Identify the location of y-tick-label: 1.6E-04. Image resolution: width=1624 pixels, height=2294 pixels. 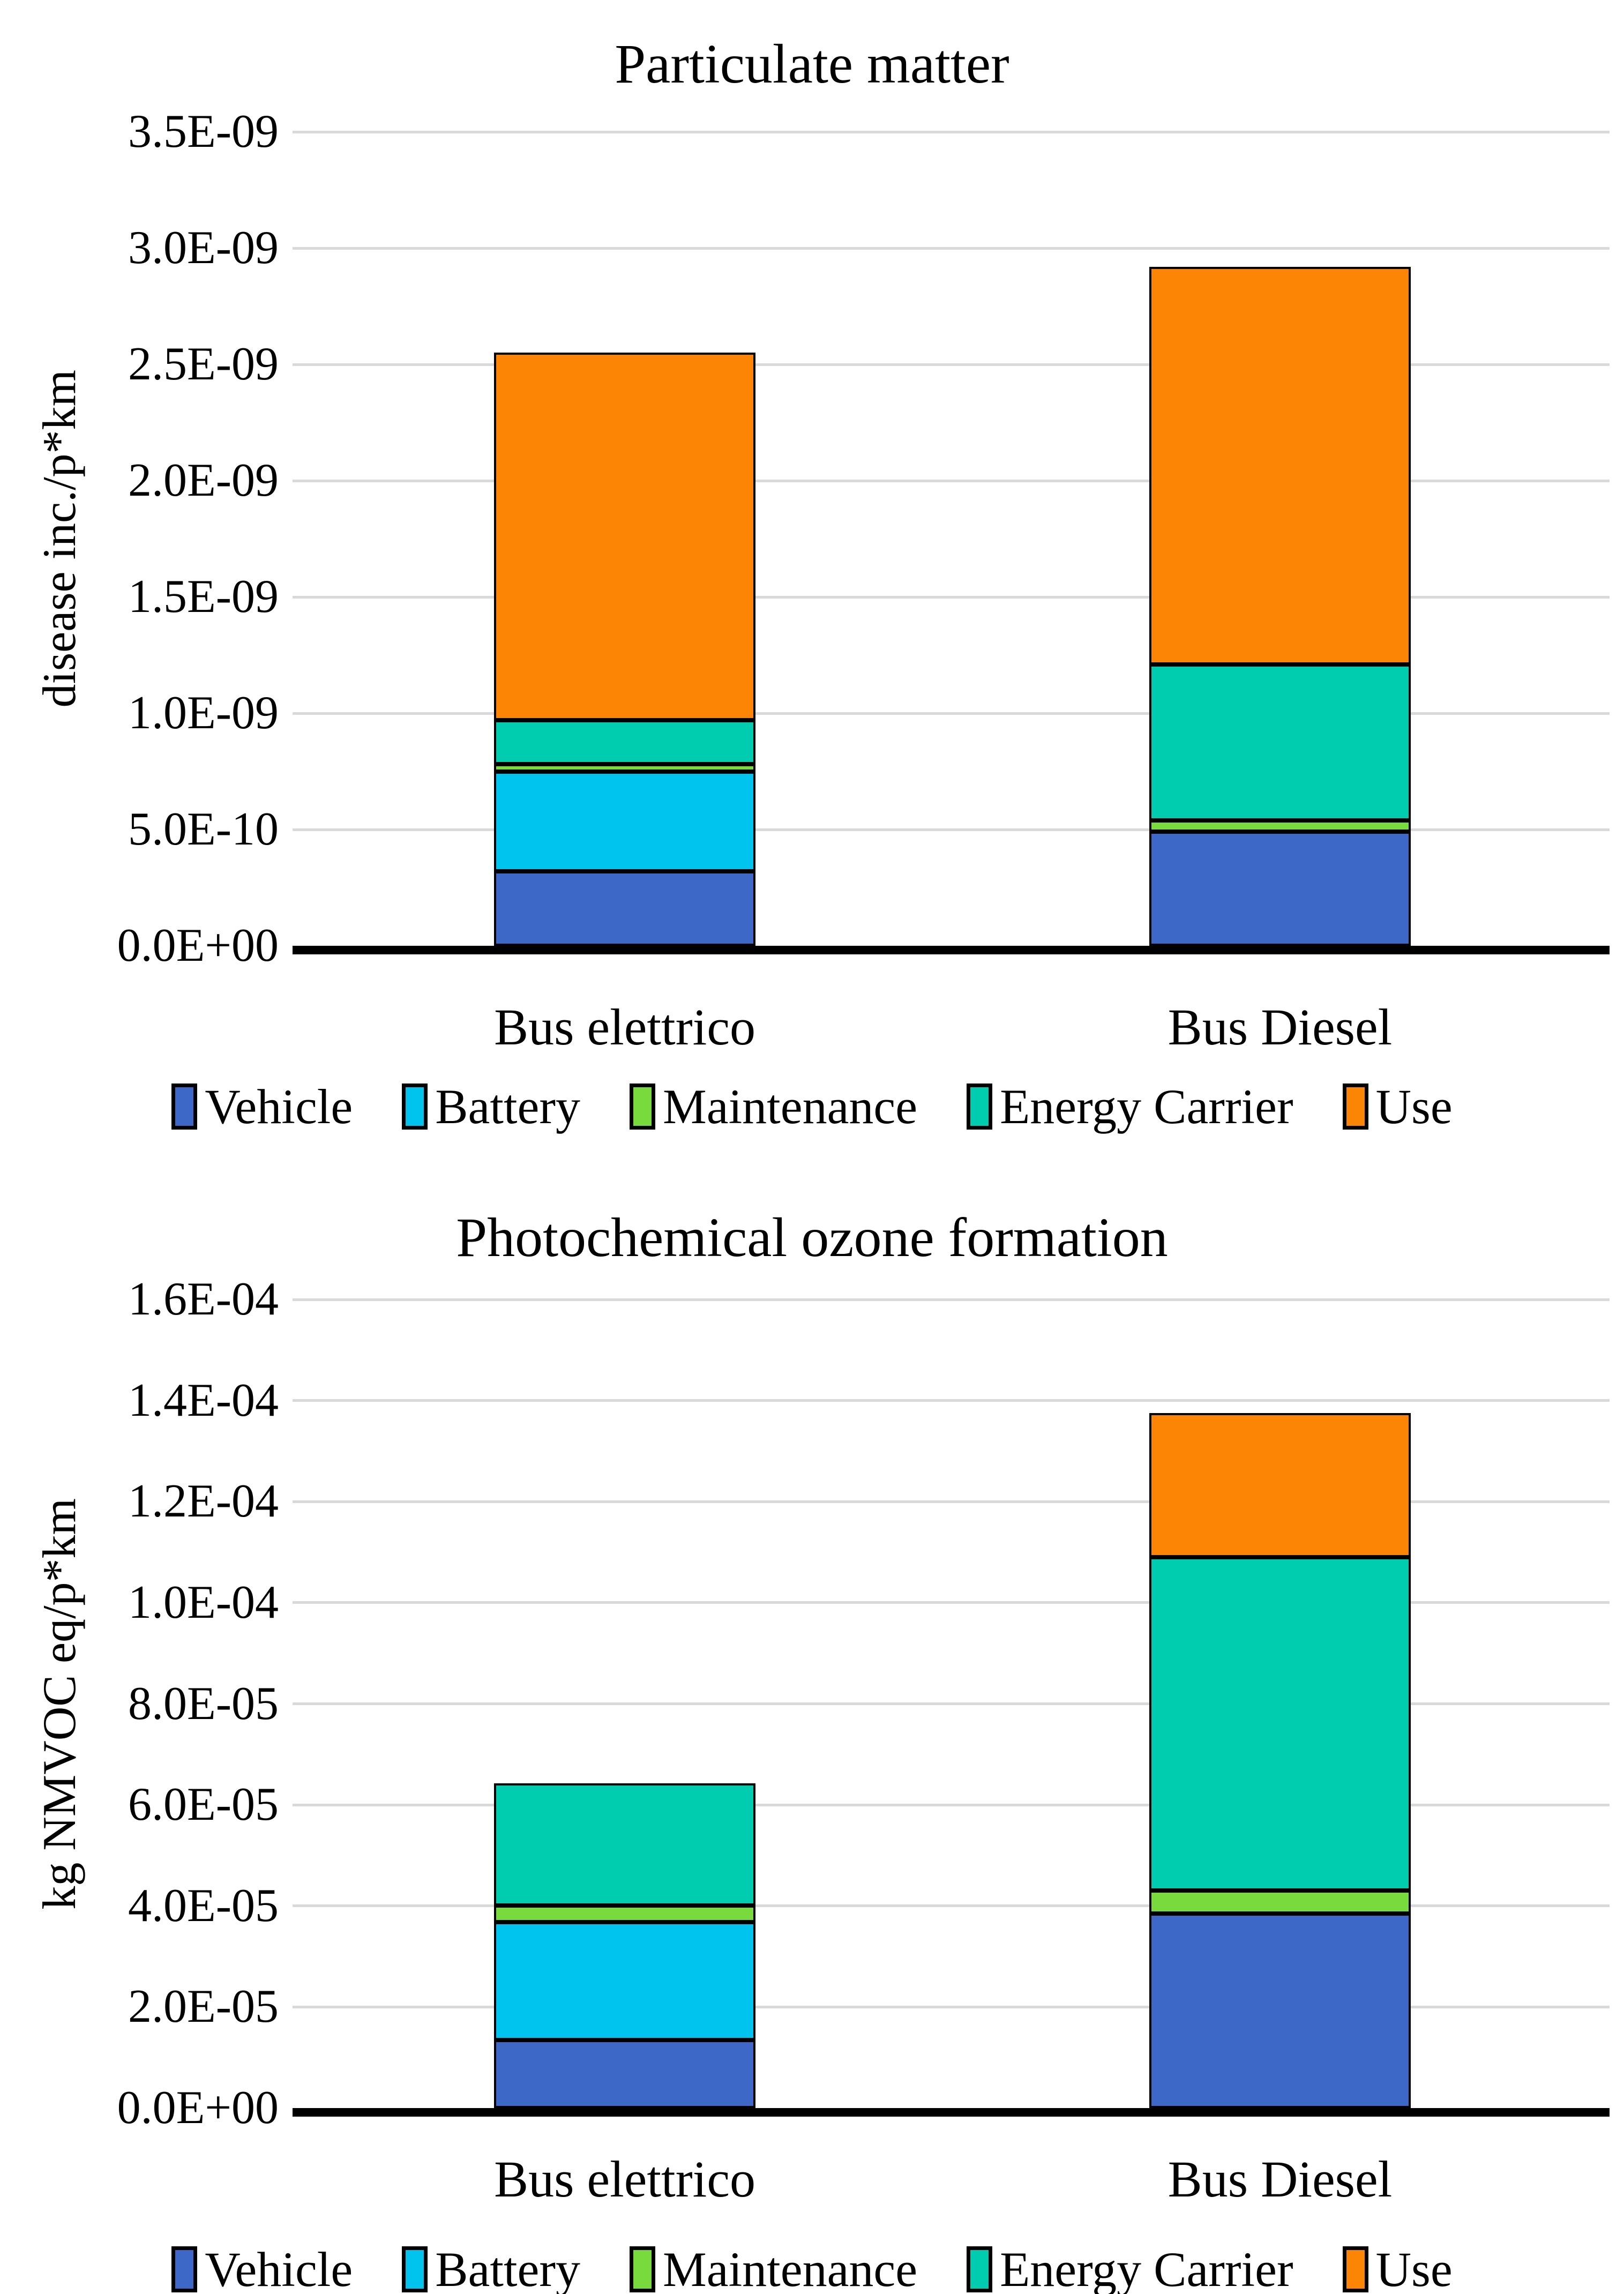
(203, 1299).